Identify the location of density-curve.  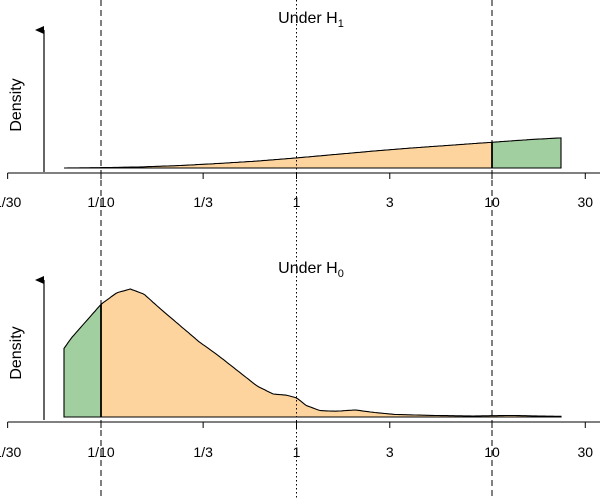
(313, 153).